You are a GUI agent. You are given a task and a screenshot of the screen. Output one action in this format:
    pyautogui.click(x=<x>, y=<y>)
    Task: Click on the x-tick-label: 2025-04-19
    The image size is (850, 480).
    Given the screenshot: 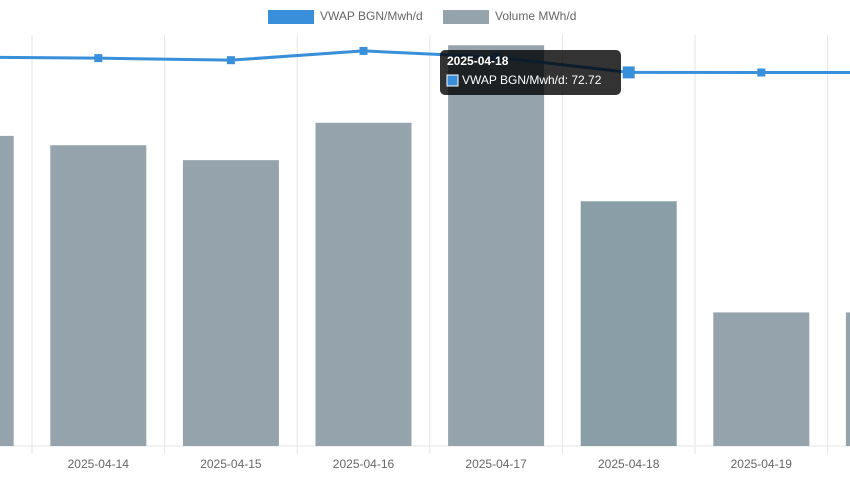 What is the action you would take?
    pyautogui.click(x=762, y=464)
    